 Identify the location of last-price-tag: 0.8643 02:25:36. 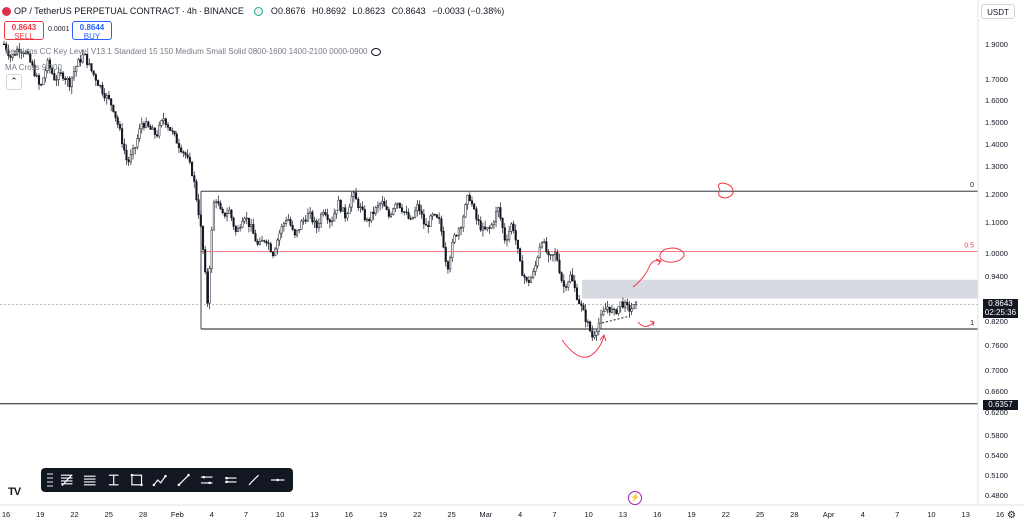
(1000, 308).